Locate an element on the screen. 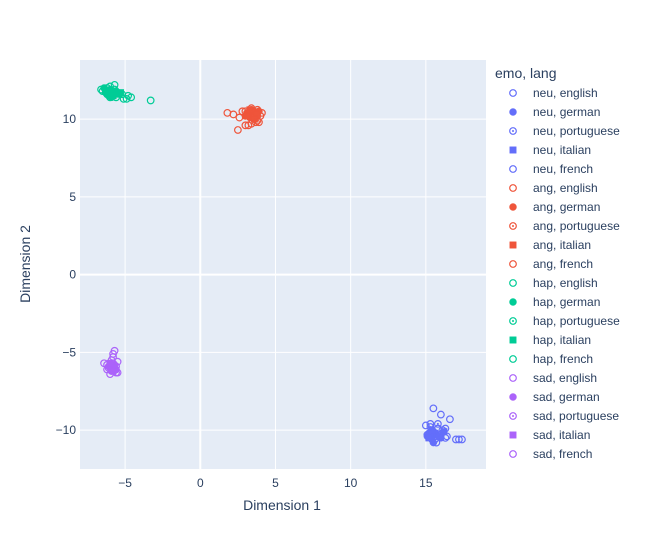 Image resolution: width=648 pixels, height=549 pixels. legend-item: ang, french is located at coordinates (551, 264).